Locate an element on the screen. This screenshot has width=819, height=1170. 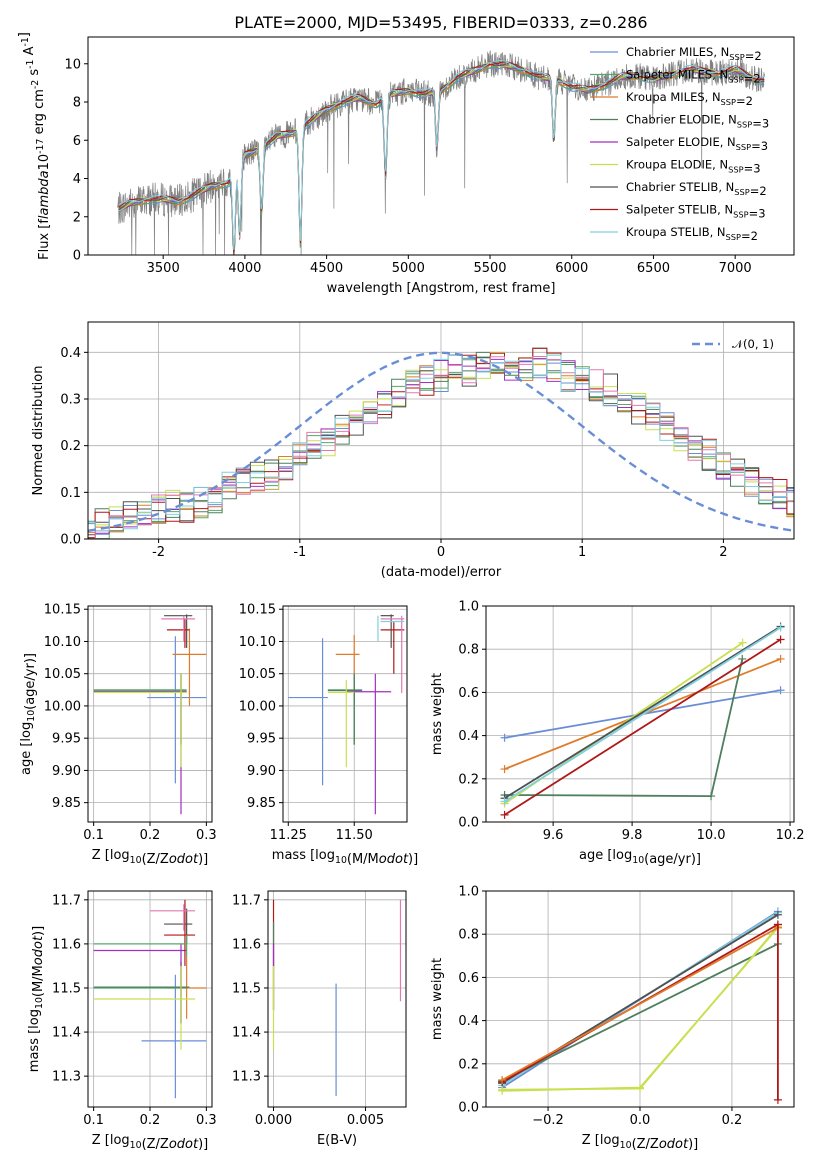
x-tick-label: 0.1 is located at coordinates (93, 835).